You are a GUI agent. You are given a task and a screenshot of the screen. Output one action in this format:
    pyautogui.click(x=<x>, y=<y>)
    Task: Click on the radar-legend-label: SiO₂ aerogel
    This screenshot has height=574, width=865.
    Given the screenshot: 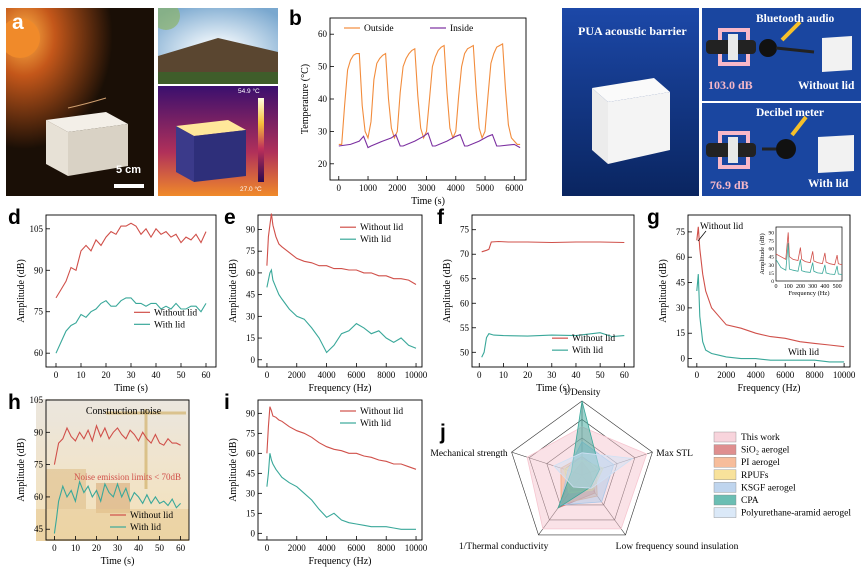 What is the action you would take?
    pyautogui.click(x=765, y=451)
    